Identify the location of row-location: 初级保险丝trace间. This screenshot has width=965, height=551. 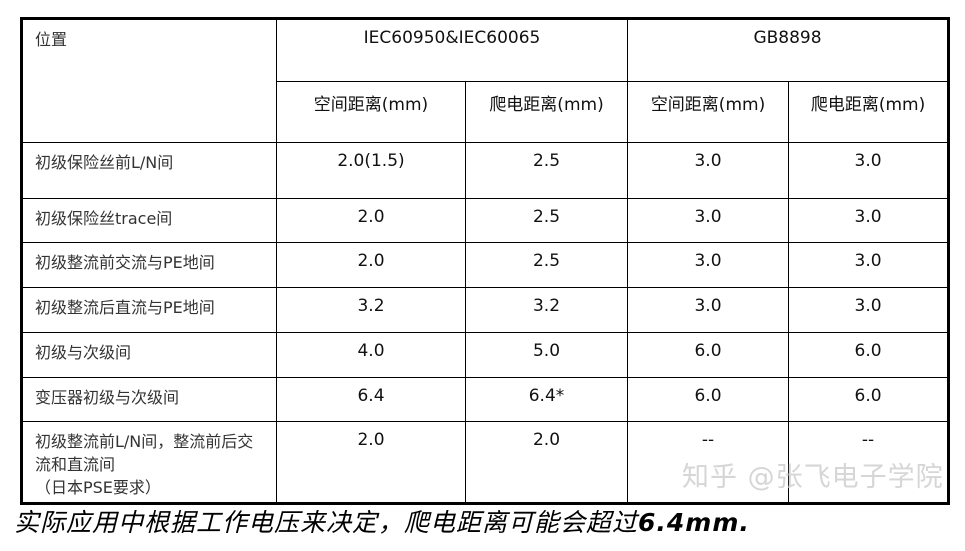
(149, 220).